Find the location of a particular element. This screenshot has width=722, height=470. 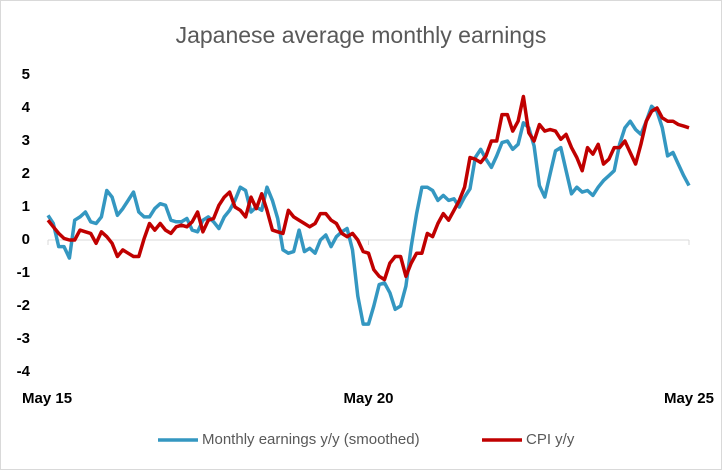

y-tick-label: 4 is located at coordinates (26, 107).